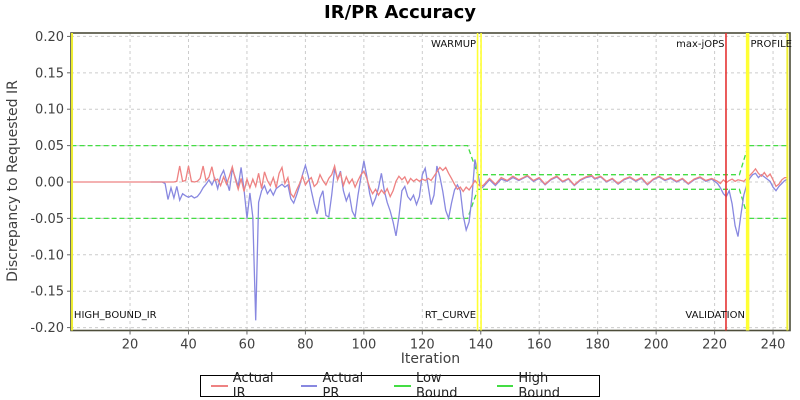 This screenshot has width=800, height=400. I want to click on y-tick-label: 0.10, so click(49, 110).